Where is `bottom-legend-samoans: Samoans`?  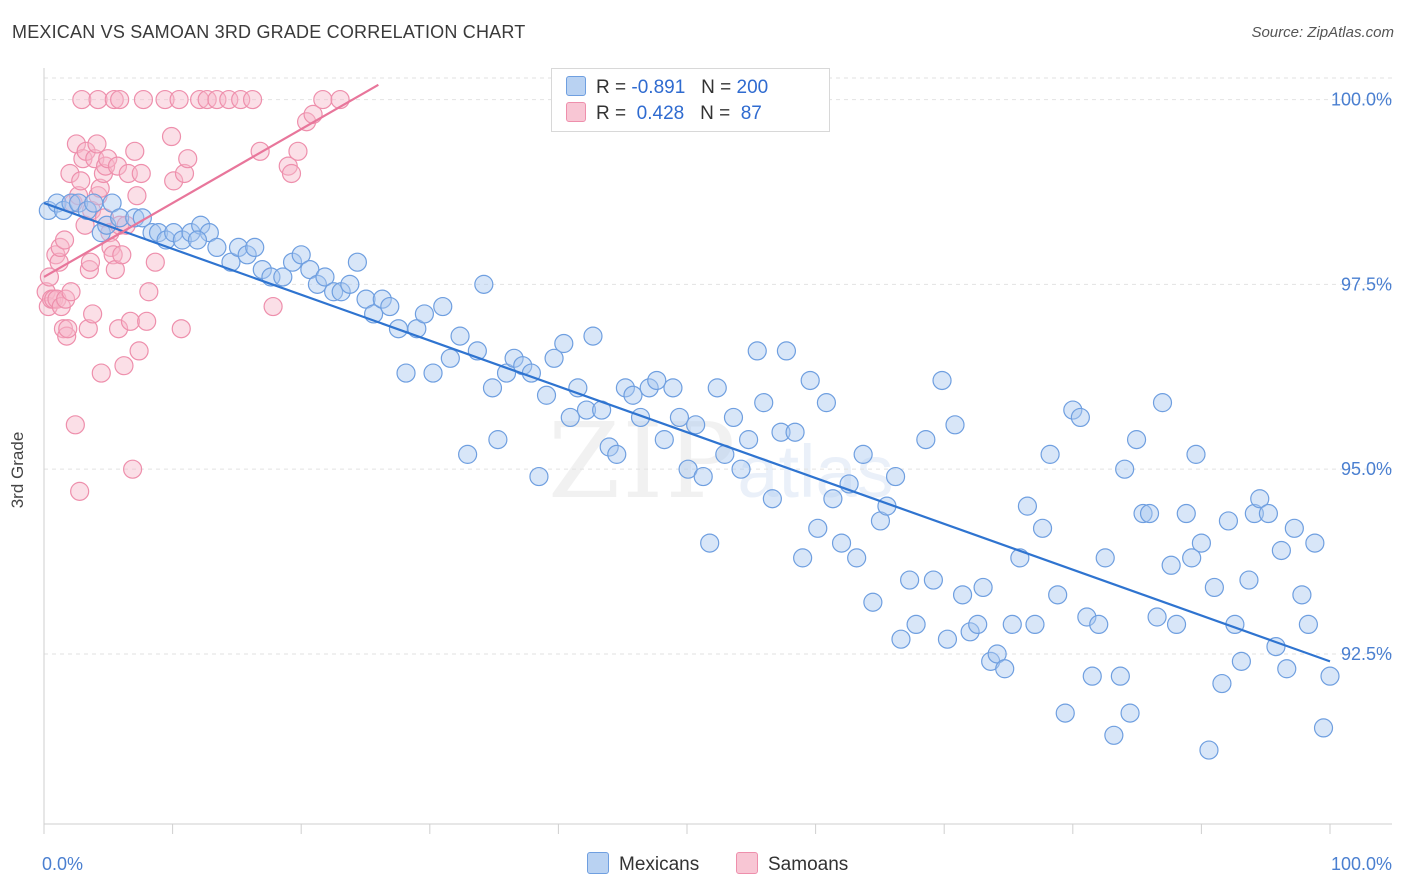 bottom-legend-samoans: Samoans is located at coordinates (792, 864).